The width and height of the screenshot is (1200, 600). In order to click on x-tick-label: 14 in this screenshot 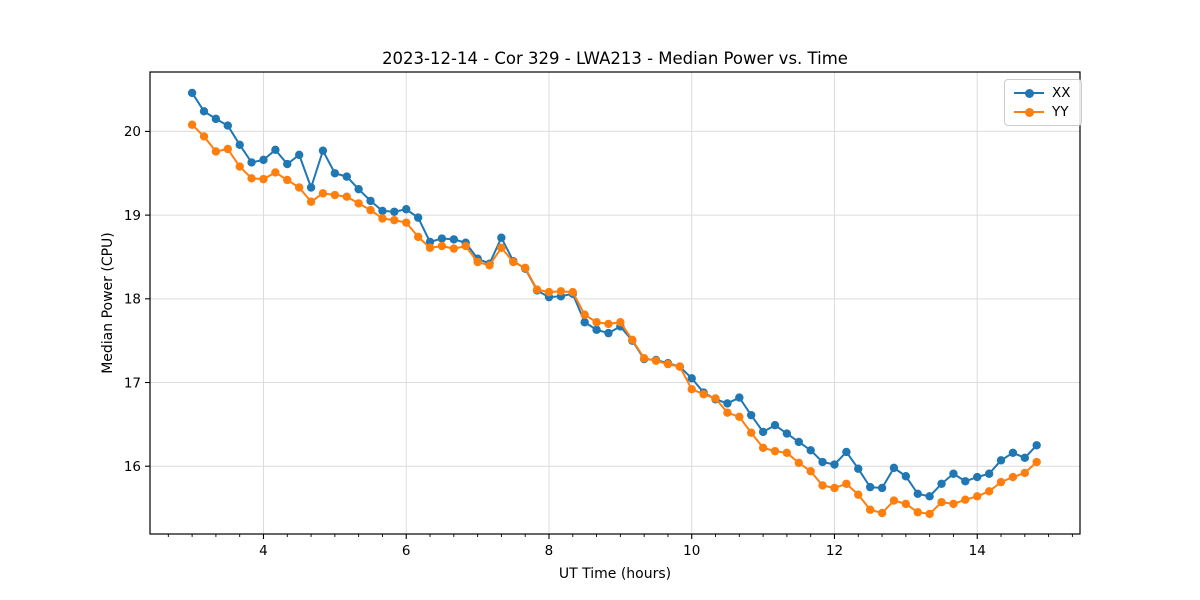, I will do `click(977, 551)`.